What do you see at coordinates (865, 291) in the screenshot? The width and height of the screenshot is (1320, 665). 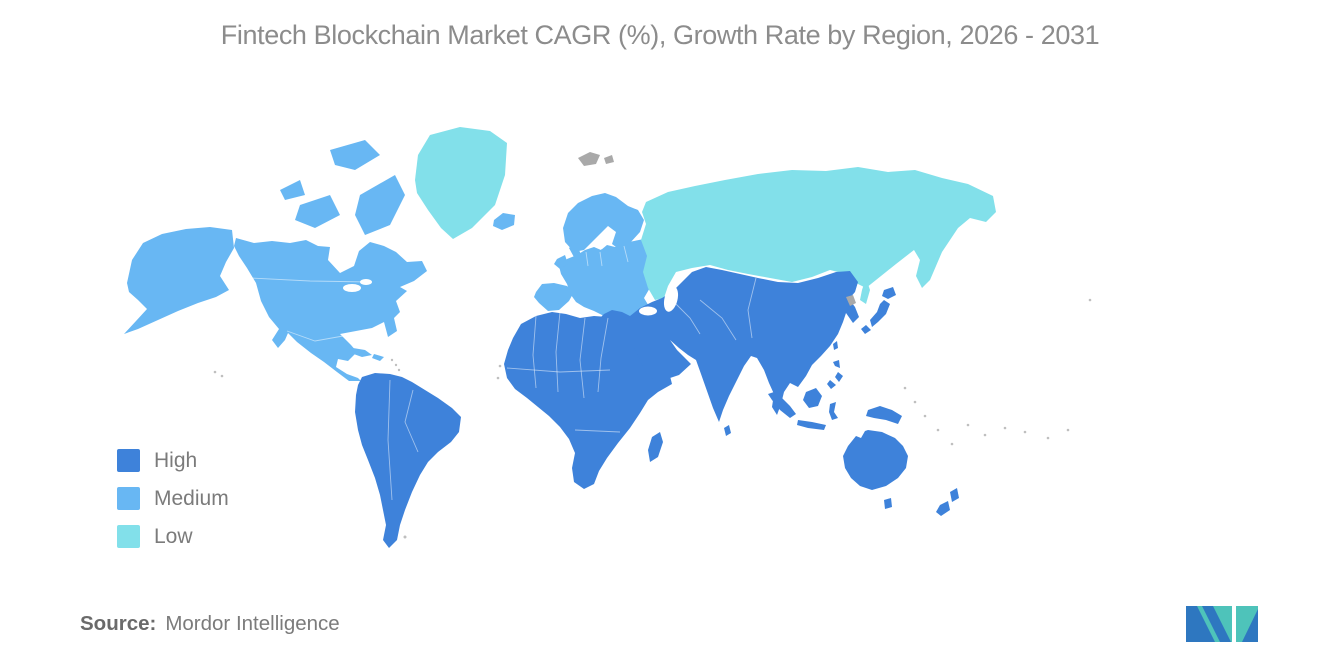 I see `region-sakhalin` at bounding box center [865, 291].